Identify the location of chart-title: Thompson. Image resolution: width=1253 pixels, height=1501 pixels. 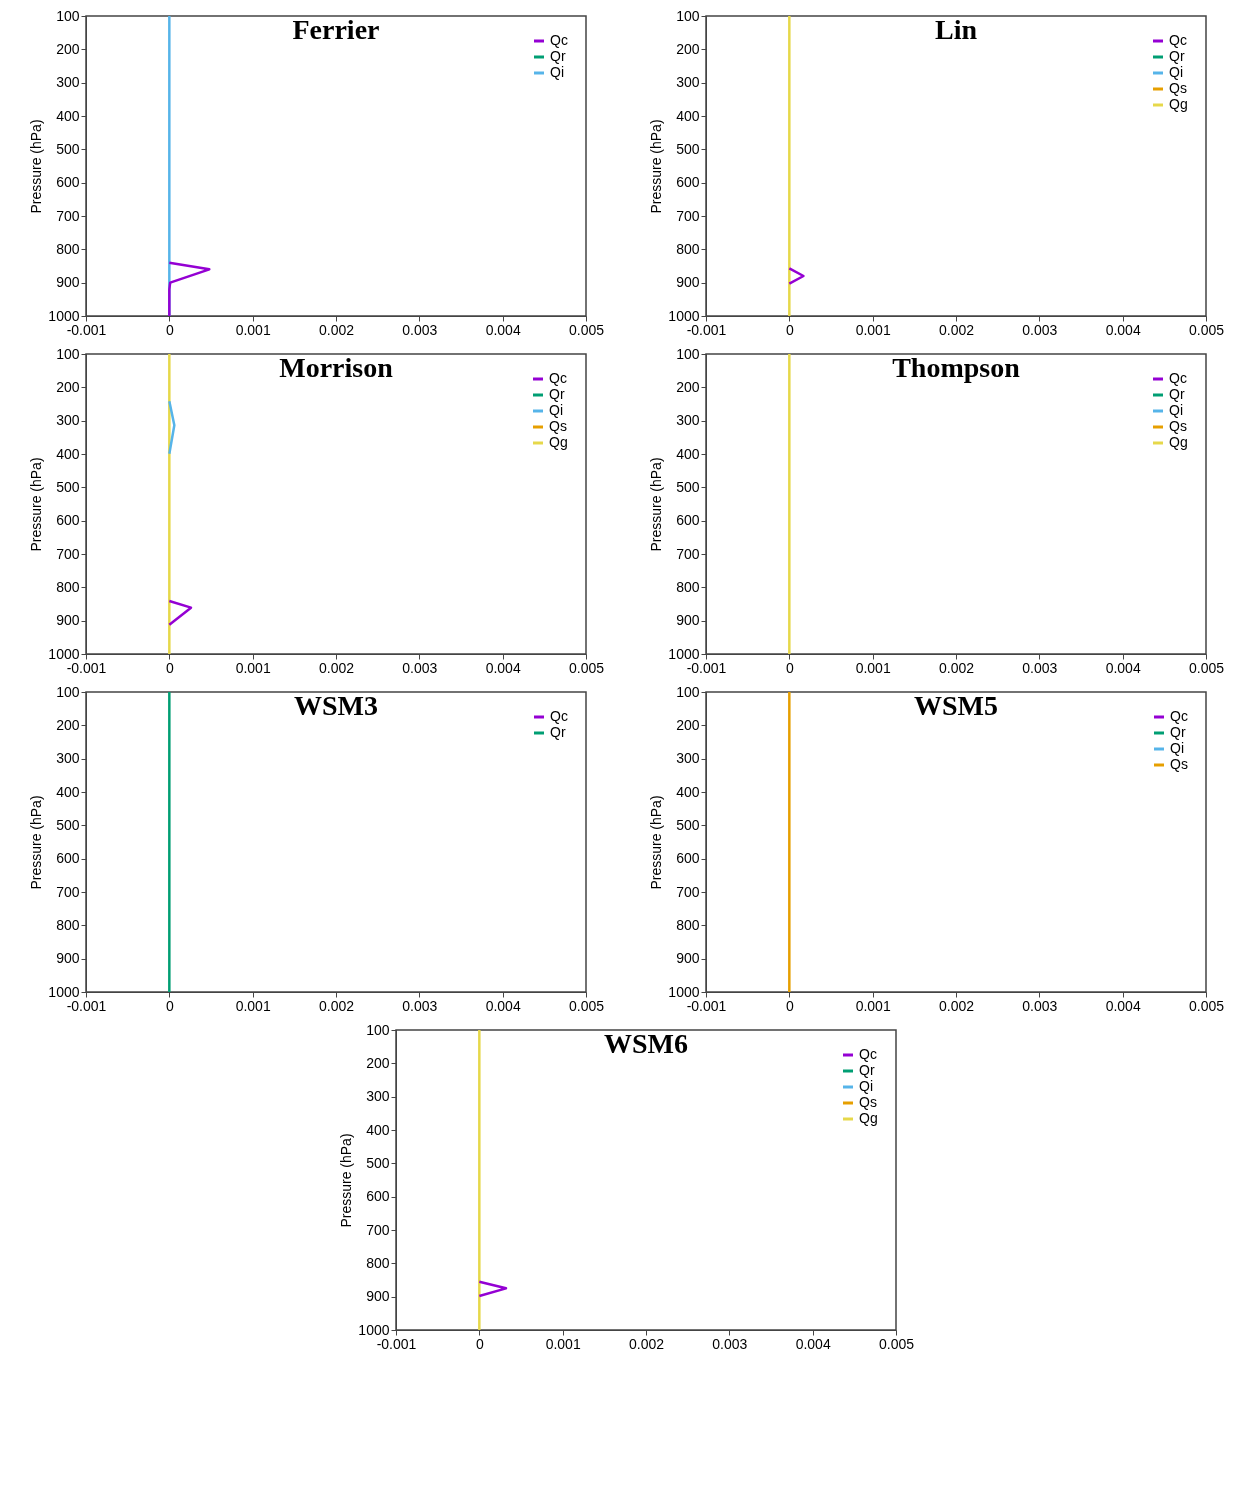
(956, 367).